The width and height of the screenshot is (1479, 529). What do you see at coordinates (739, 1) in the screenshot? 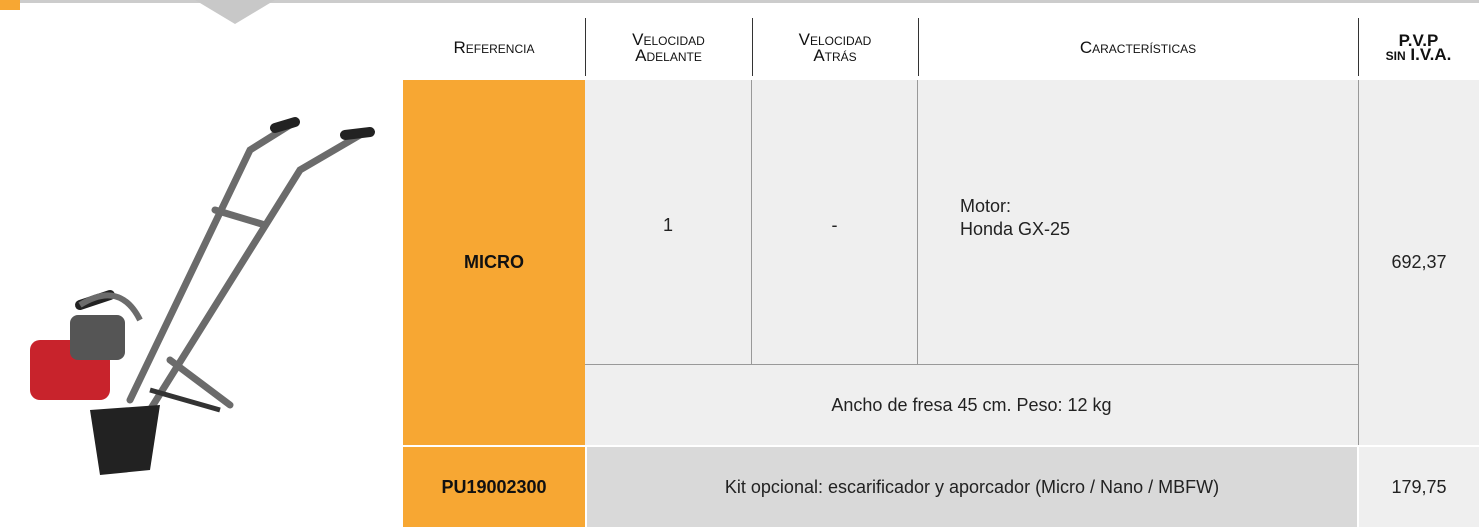
I see `top-rule` at bounding box center [739, 1].